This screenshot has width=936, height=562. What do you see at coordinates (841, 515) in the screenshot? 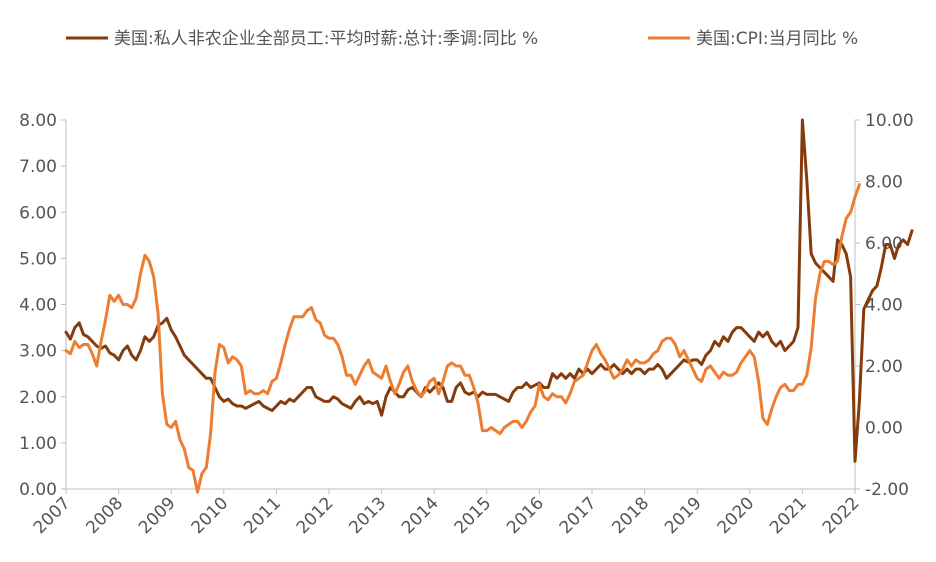
I see `x-tick-label: 2022` at bounding box center [841, 515].